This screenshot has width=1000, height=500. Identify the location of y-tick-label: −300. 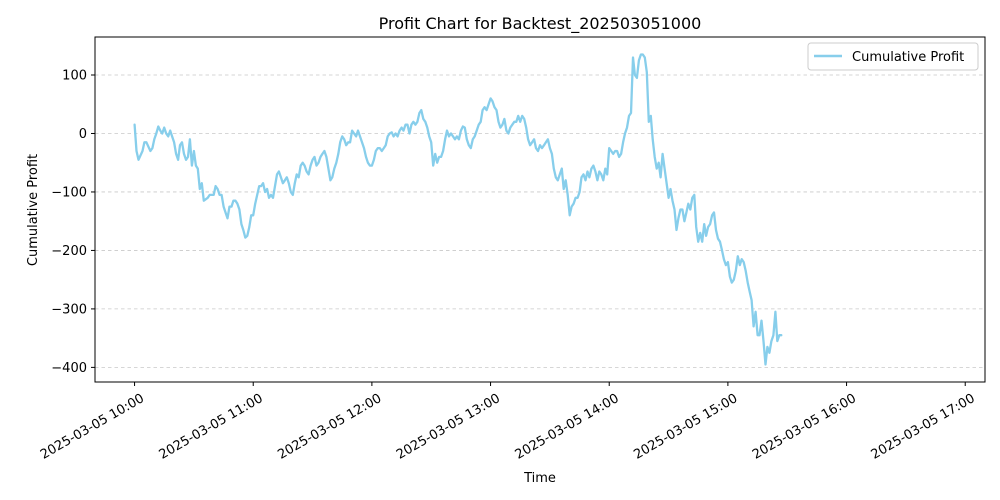
(69, 309).